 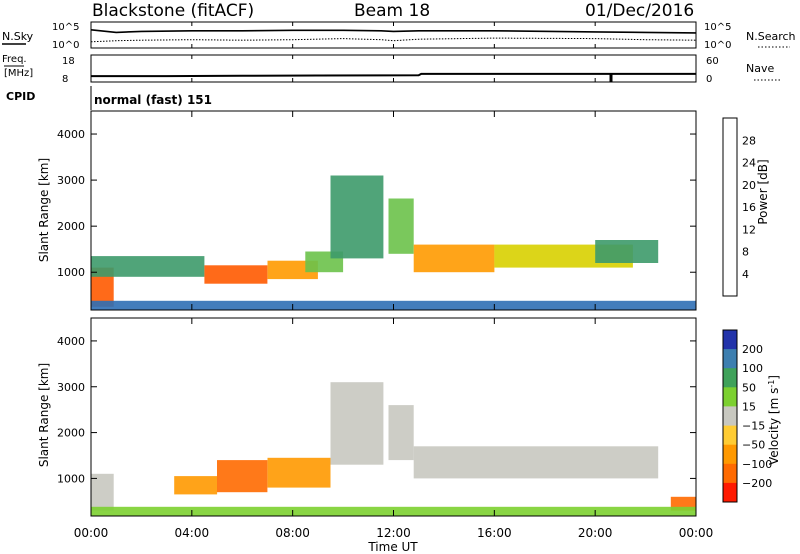 I want to click on nave-tick-top: 60, so click(x=712, y=61).